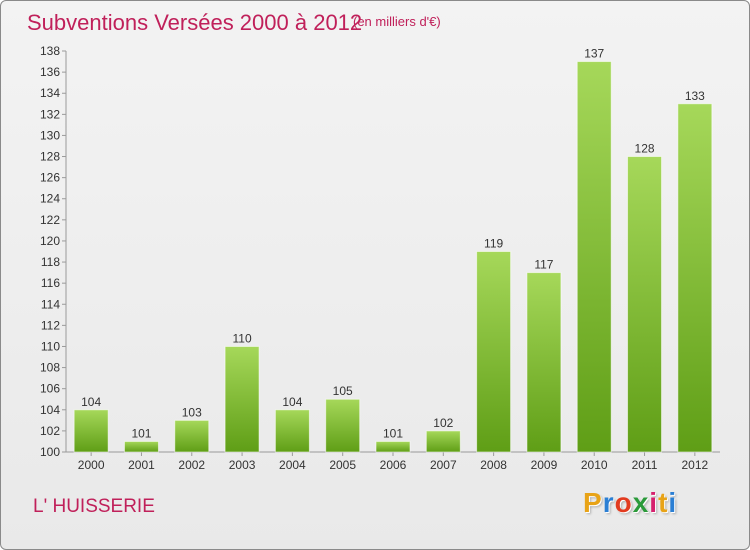  I want to click on bar-2007, so click(443, 441).